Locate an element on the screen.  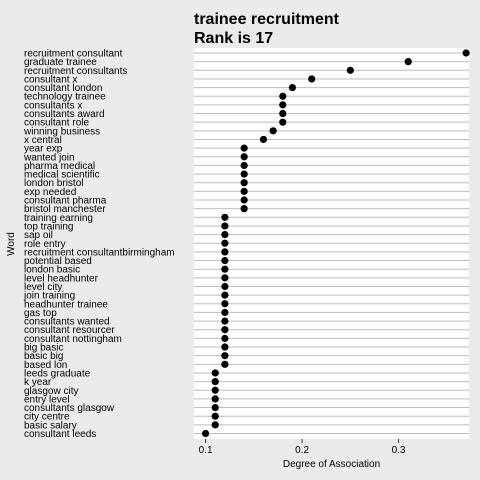
y-tick-label: level headhunter is located at coordinates (61, 278).